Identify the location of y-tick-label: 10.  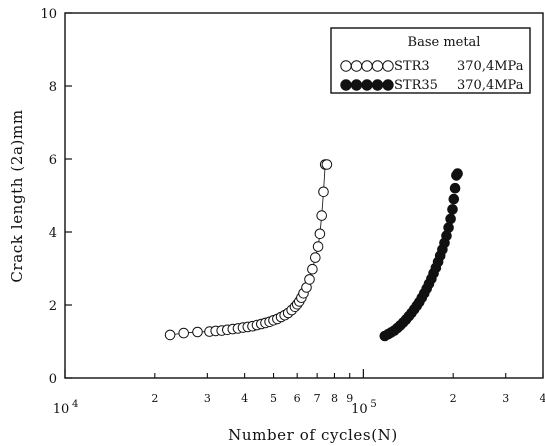
(48, 14).